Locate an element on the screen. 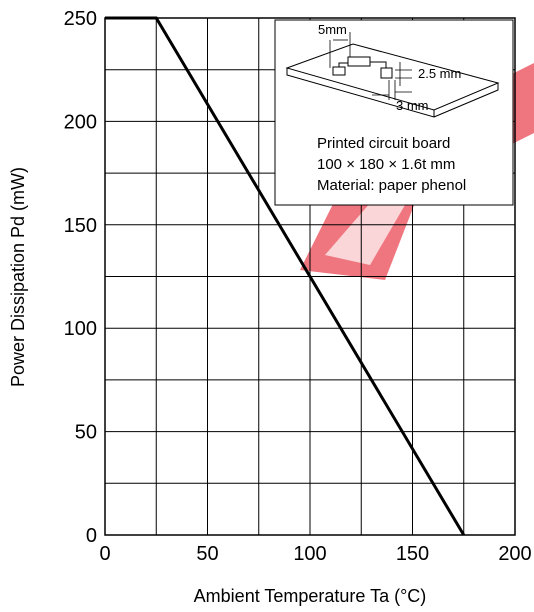 The height and width of the screenshot is (612, 534). y-tick-label: 200 is located at coordinates (80, 122).